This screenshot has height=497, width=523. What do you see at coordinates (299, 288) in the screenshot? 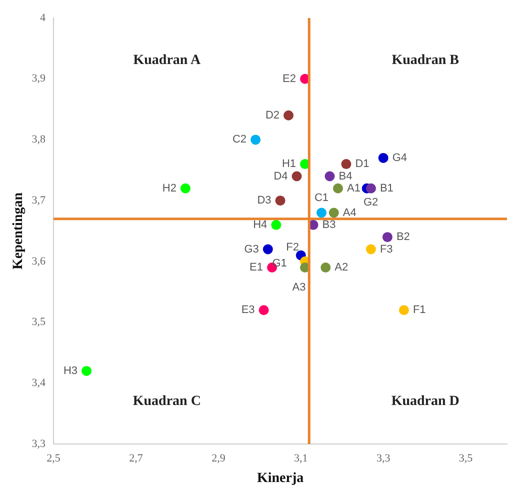
I see `annotation: A3` at bounding box center [299, 288].